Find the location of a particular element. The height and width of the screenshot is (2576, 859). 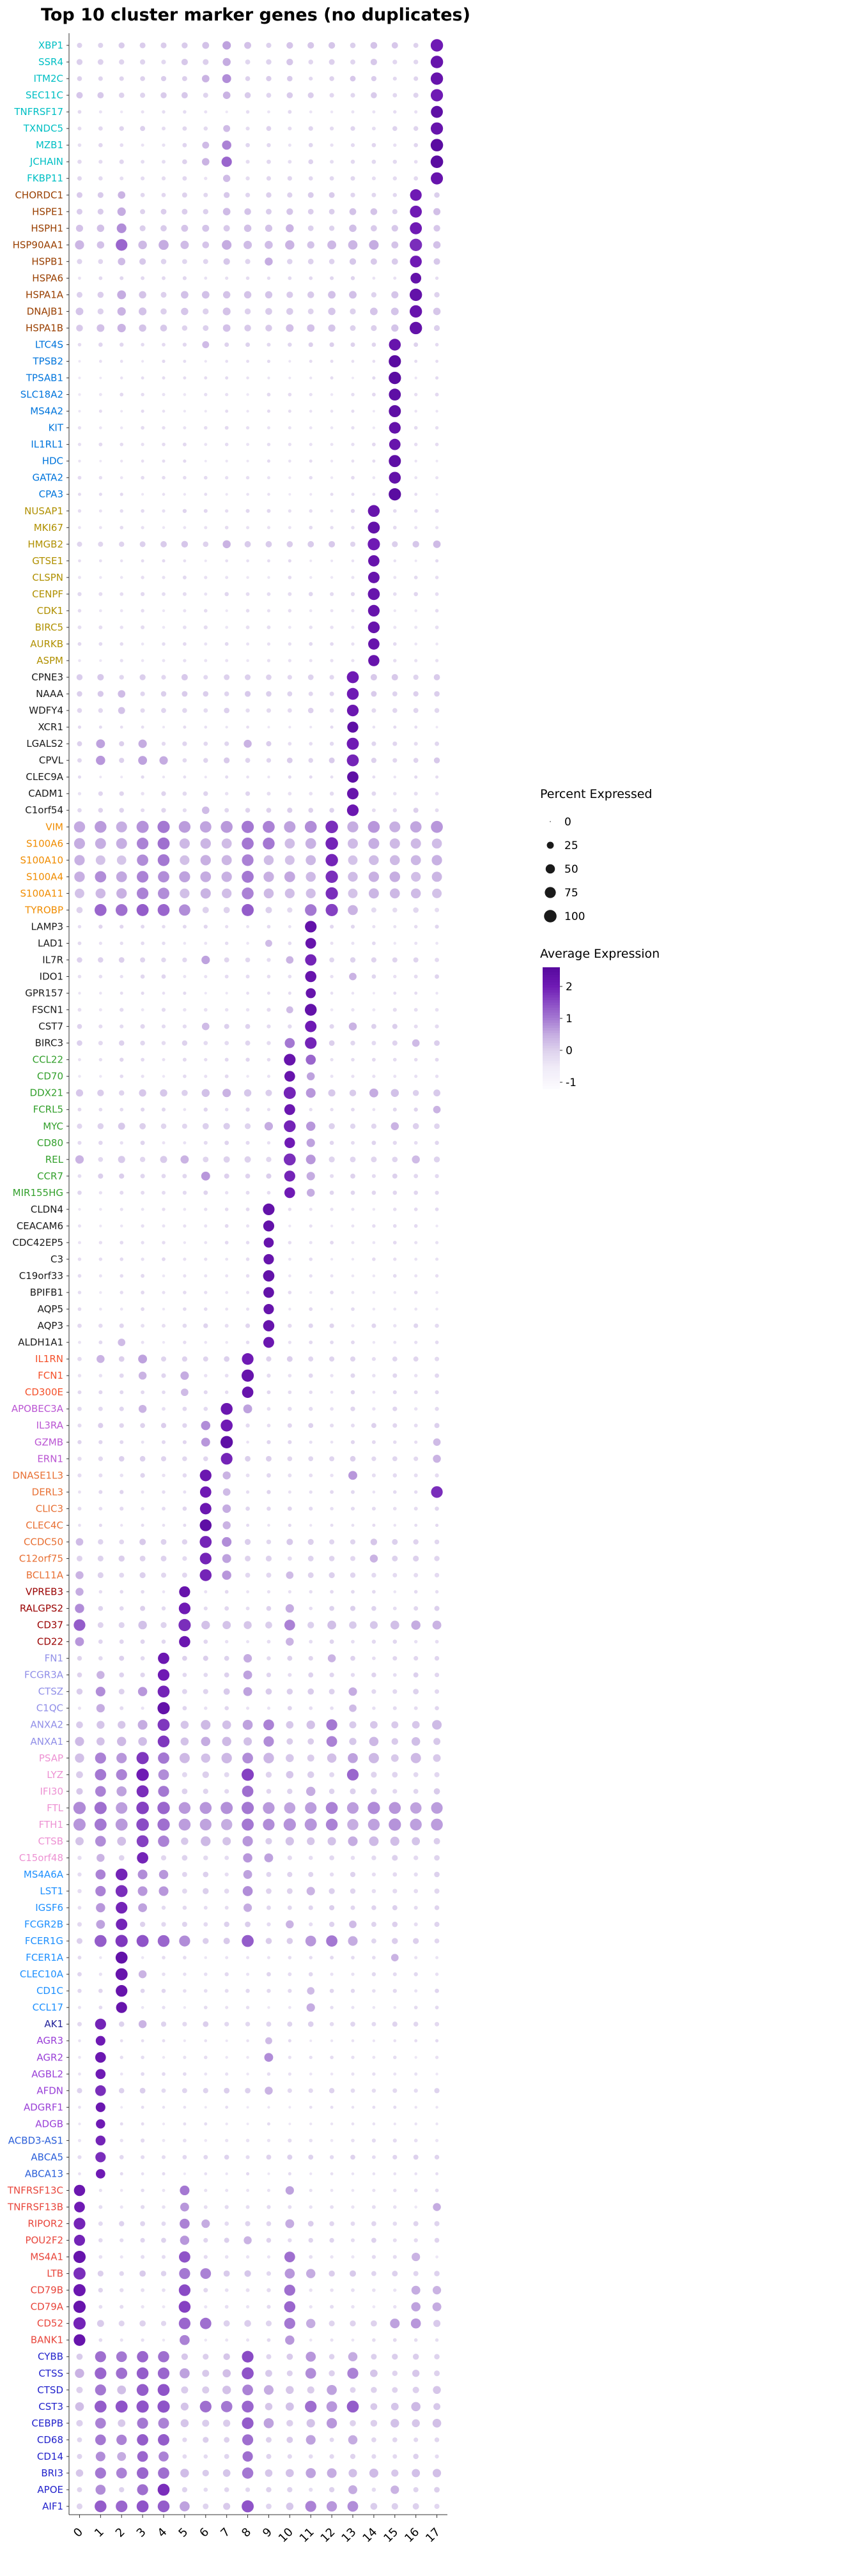

gene-label: IL1RN is located at coordinates (49, 1359).